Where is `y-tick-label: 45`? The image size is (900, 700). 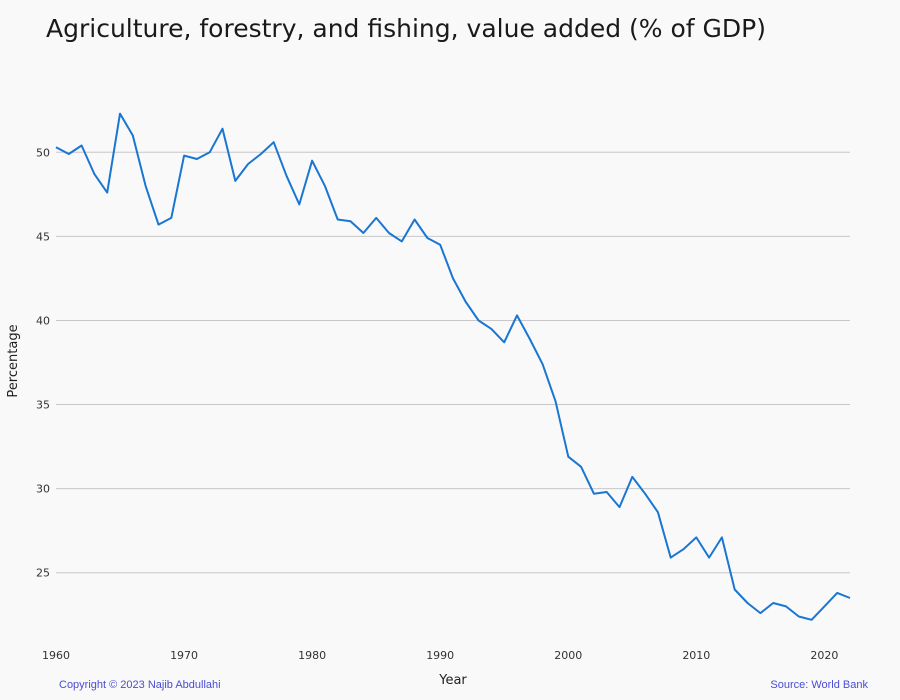
y-tick-label: 45 is located at coordinates (43, 236).